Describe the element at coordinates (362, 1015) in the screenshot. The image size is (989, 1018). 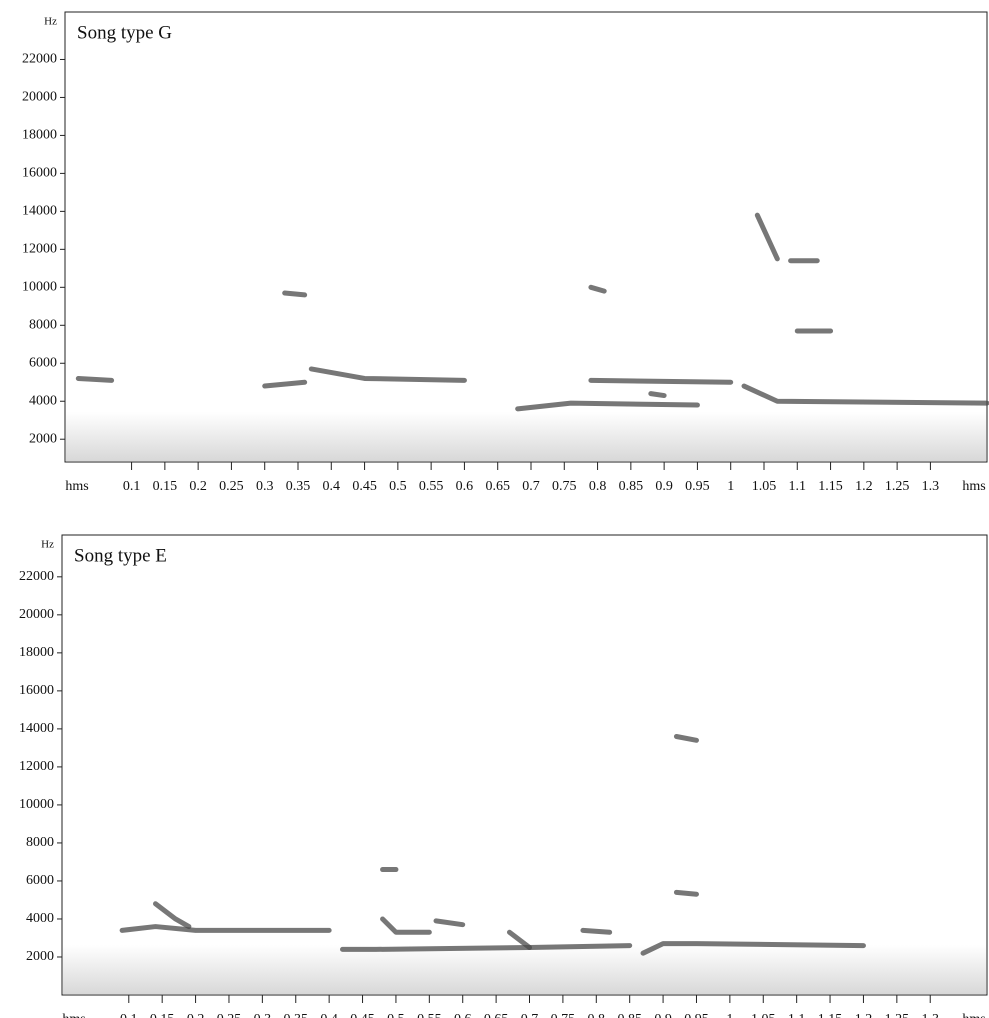
I see `x-tick-label: 0.45` at that location.